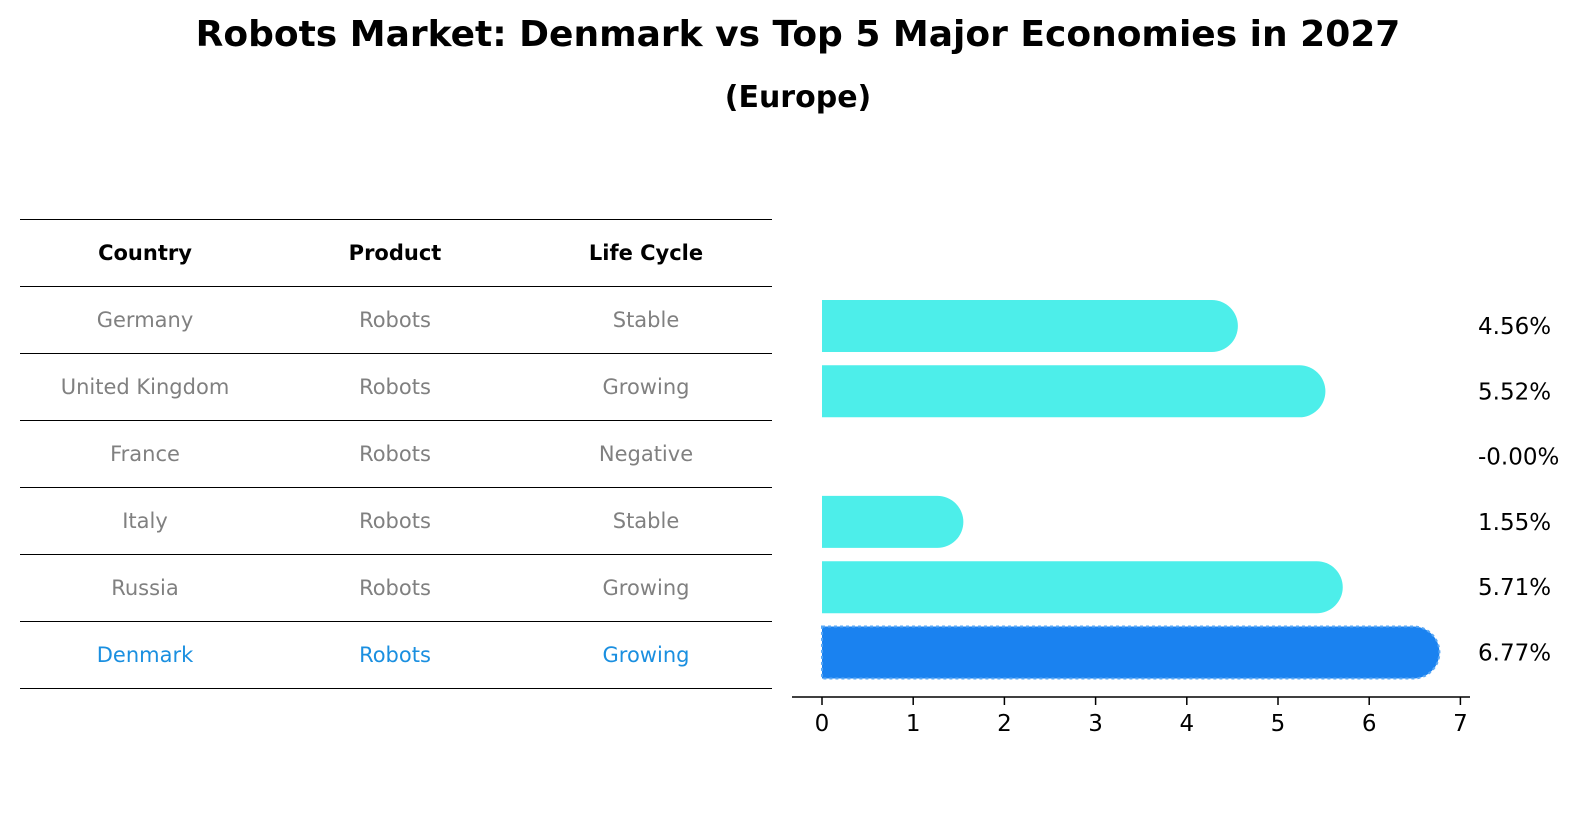 This screenshot has height=823, width=1596. Describe the element at coordinates (1514, 523) in the screenshot. I see `value-label: 1.55%` at that location.